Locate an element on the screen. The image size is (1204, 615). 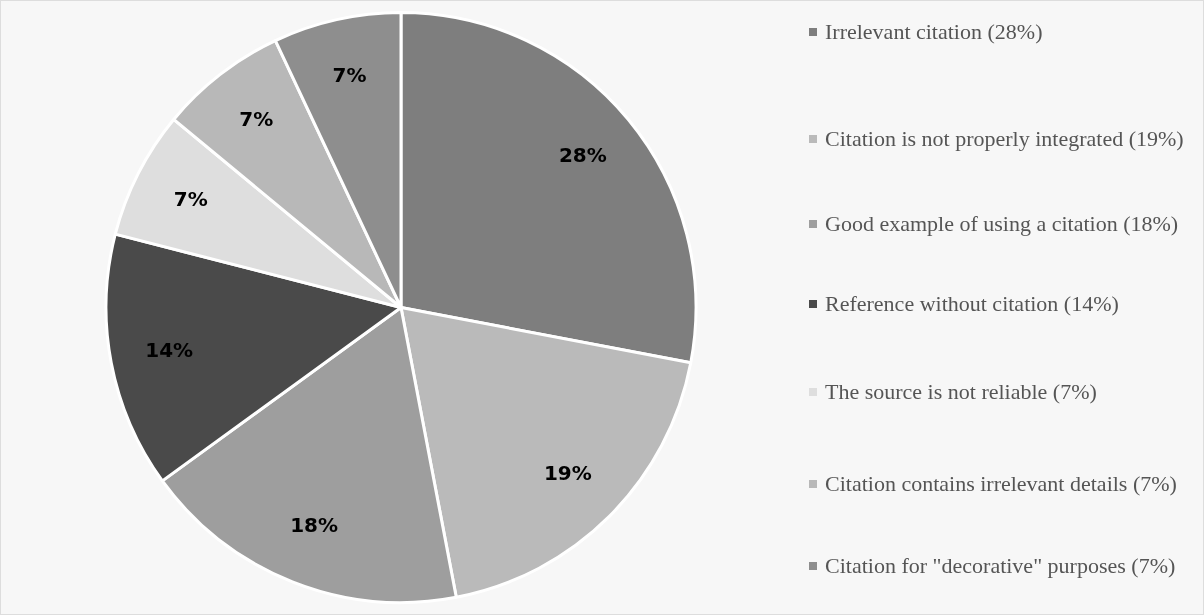
legend-label: Good example of using a citation (18%) is located at coordinates (1002, 224).